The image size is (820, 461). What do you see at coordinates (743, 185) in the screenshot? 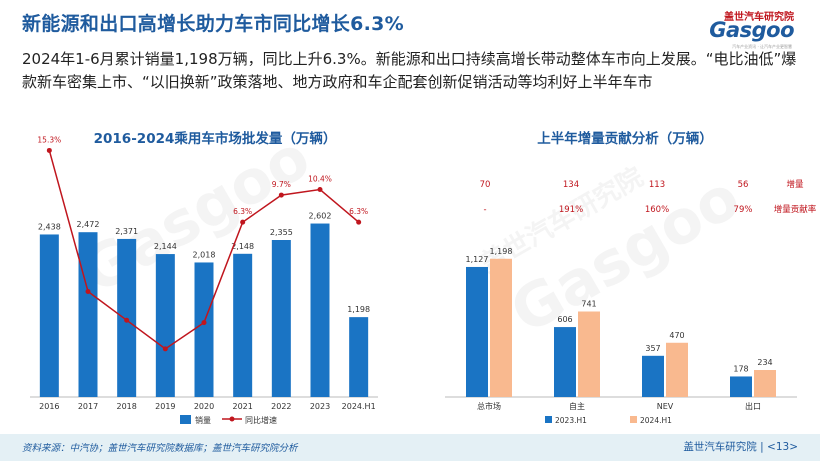
I see `right-increment-3: 56` at bounding box center [743, 185].